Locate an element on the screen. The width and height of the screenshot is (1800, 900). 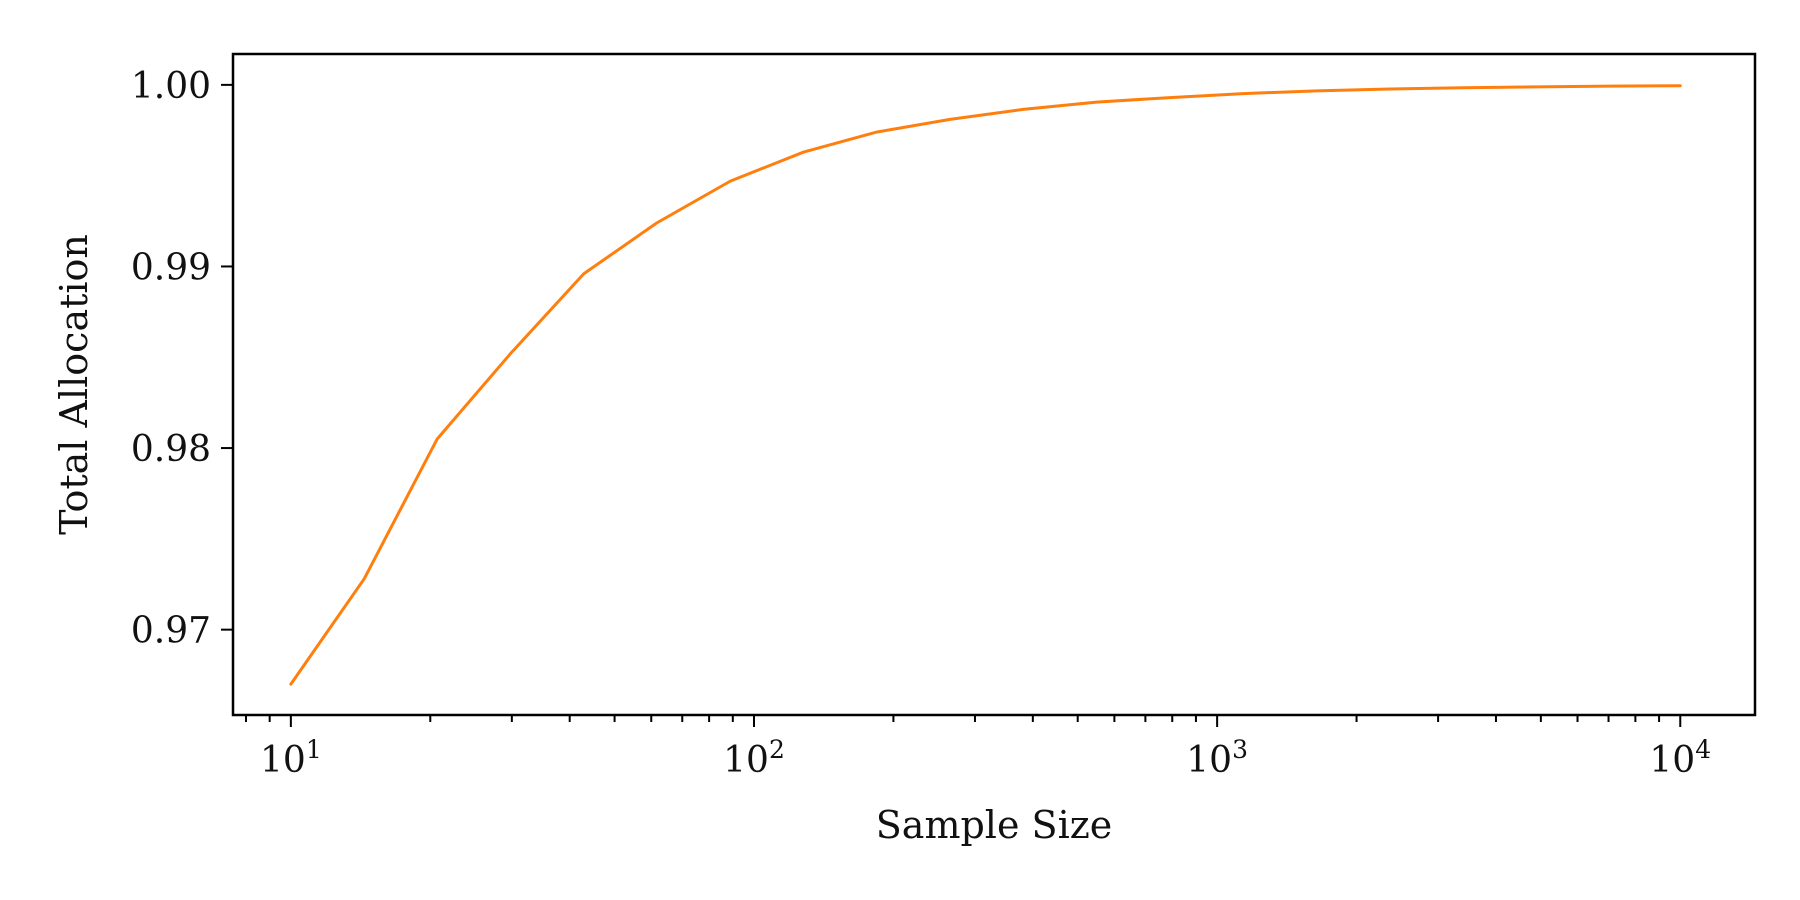
x-axis-label: Sample Size is located at coordinates (994, 825).